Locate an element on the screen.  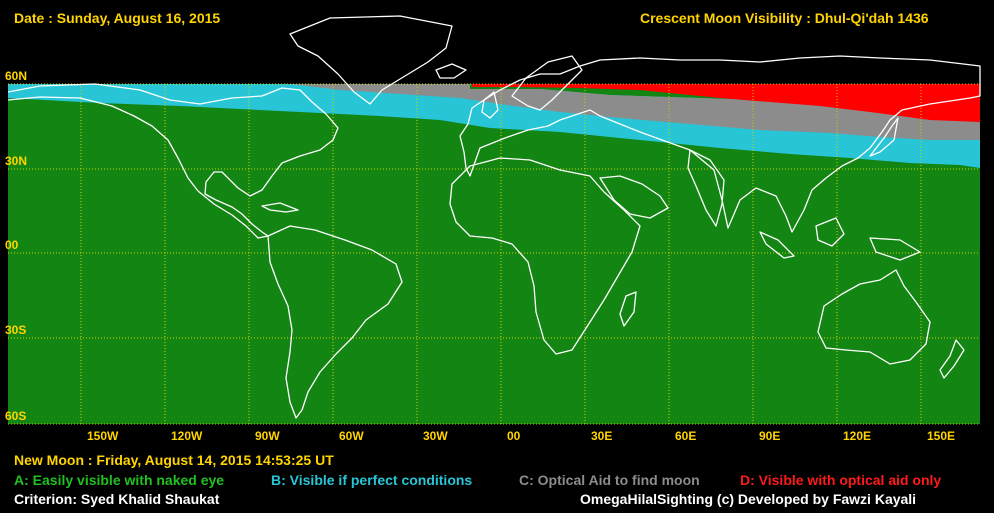
zone-c-region is located at coordinates (635, 112).